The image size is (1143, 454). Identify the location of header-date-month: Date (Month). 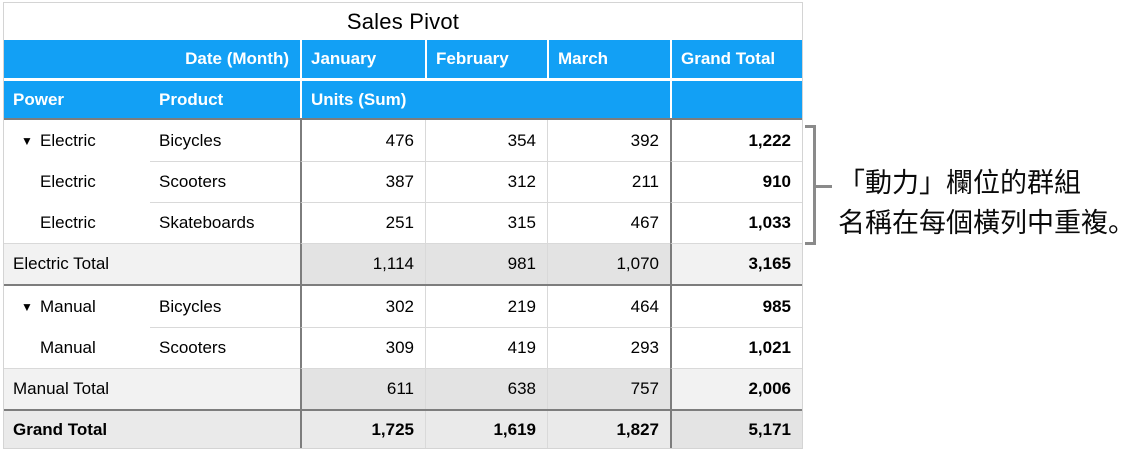
(237, 58).